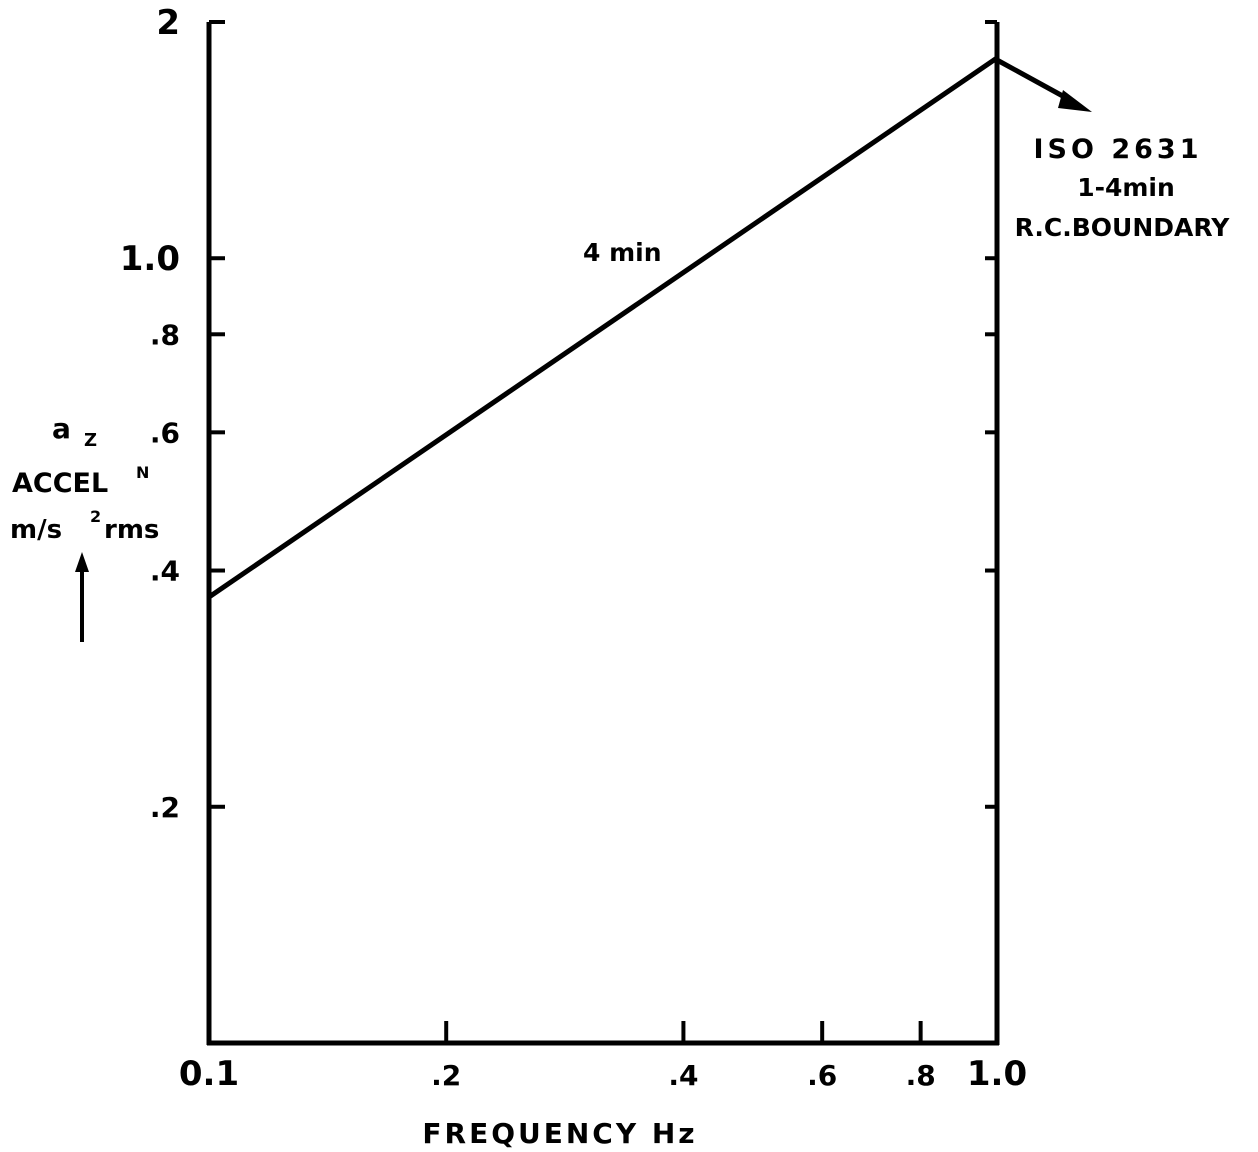  What do you see at coordinates (1118, 149) in the screenshot?
I see `annotation-line-1: ISO 2631` at bounding box center [1118, 149].